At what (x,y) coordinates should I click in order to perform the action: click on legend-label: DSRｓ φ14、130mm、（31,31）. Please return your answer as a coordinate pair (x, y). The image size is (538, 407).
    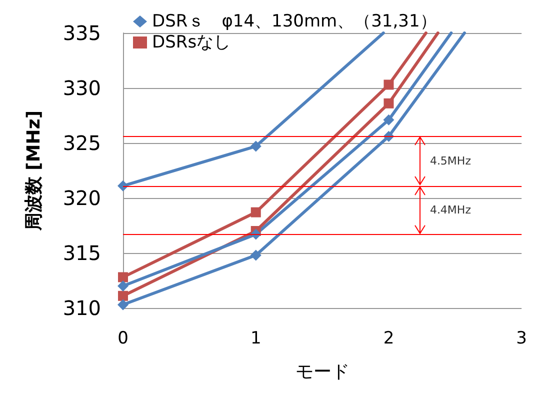
    Looking at the image, I should click on (294, 22).